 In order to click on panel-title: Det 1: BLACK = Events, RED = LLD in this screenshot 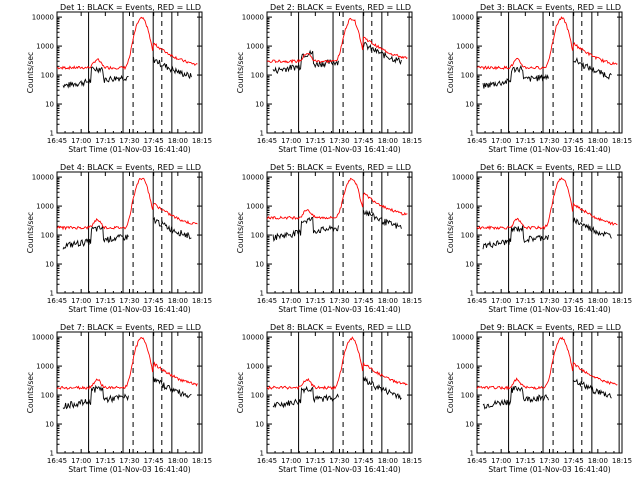, I will do `click(130, 7)`.